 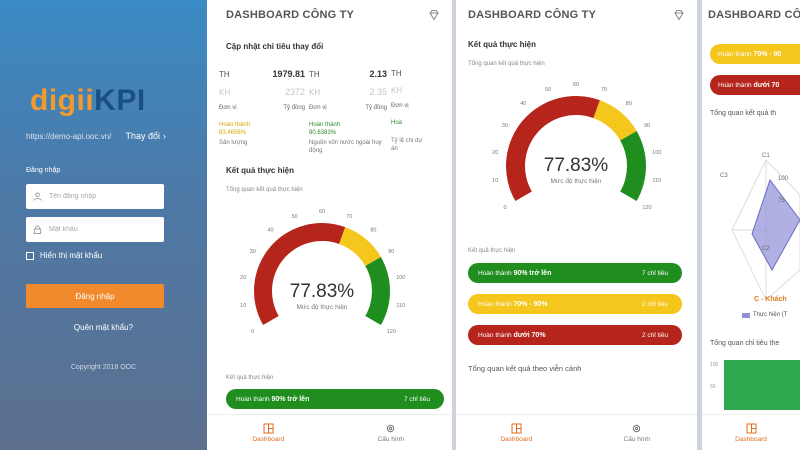 I want to click on radar-chart: C3 C1 100 C2 75, so click(x=760, y=227).